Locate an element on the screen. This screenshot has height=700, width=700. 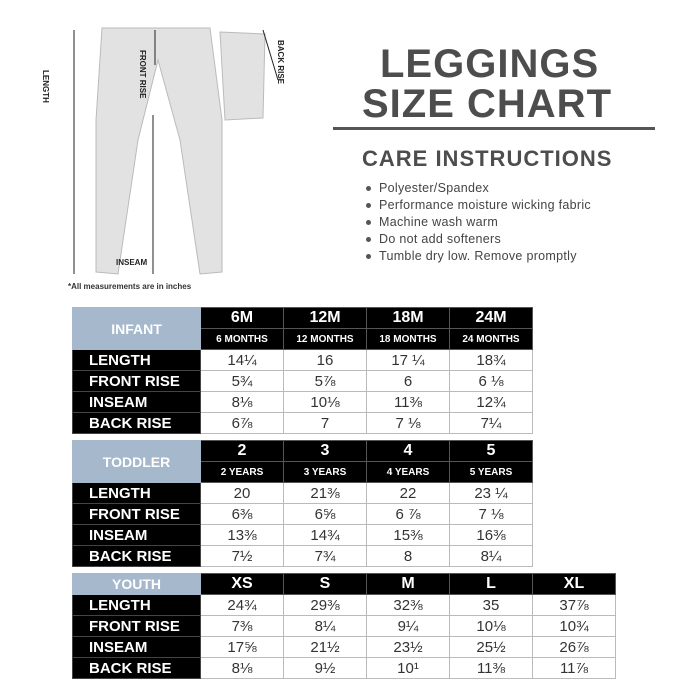
inseam-label: INSEAM is located at coordinates (132, 262).